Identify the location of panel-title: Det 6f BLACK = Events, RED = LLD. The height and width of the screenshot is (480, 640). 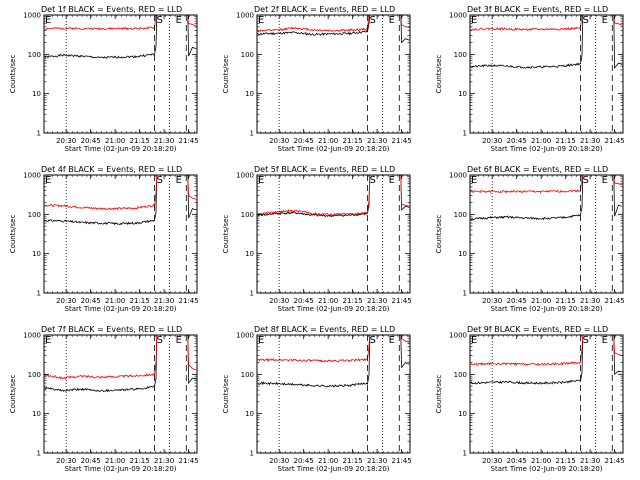
(537, 169).